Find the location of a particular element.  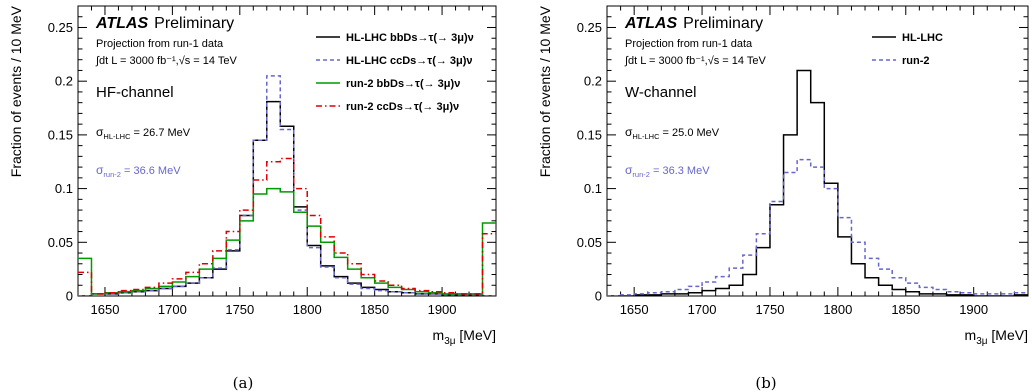

sigma-value: = 36.6 MeV is located at coordinates (151, 171).